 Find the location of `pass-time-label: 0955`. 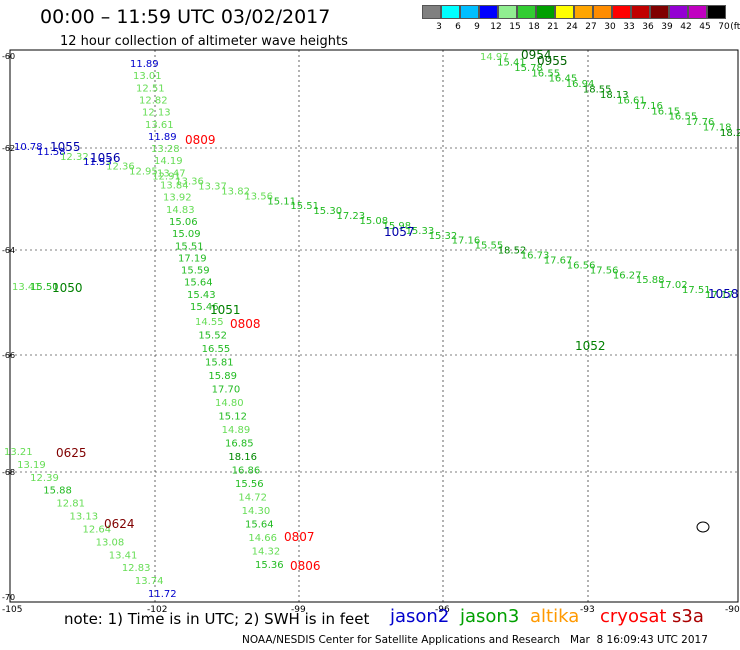

pass-time-label: 0955 is located at coordinates (552, 61).